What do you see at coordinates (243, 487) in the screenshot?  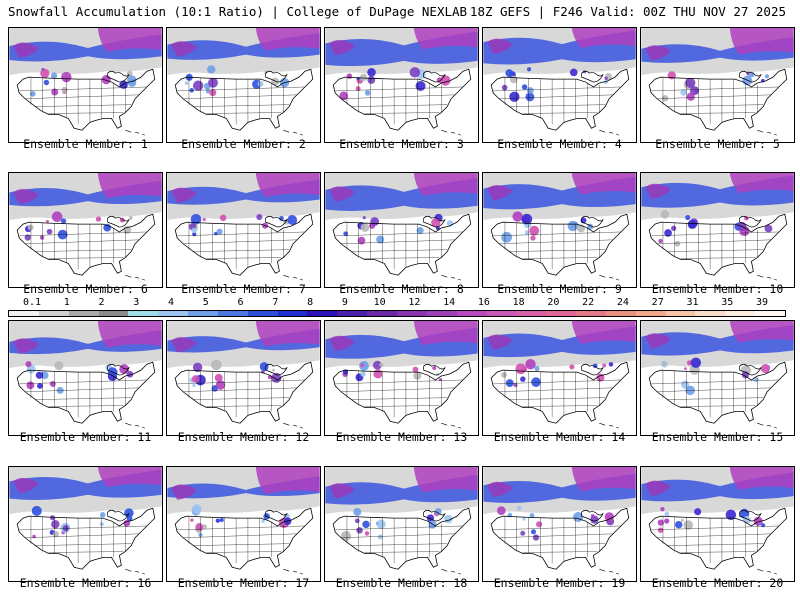 I see `heavy-snow-band` at bounding box center [243, 487].